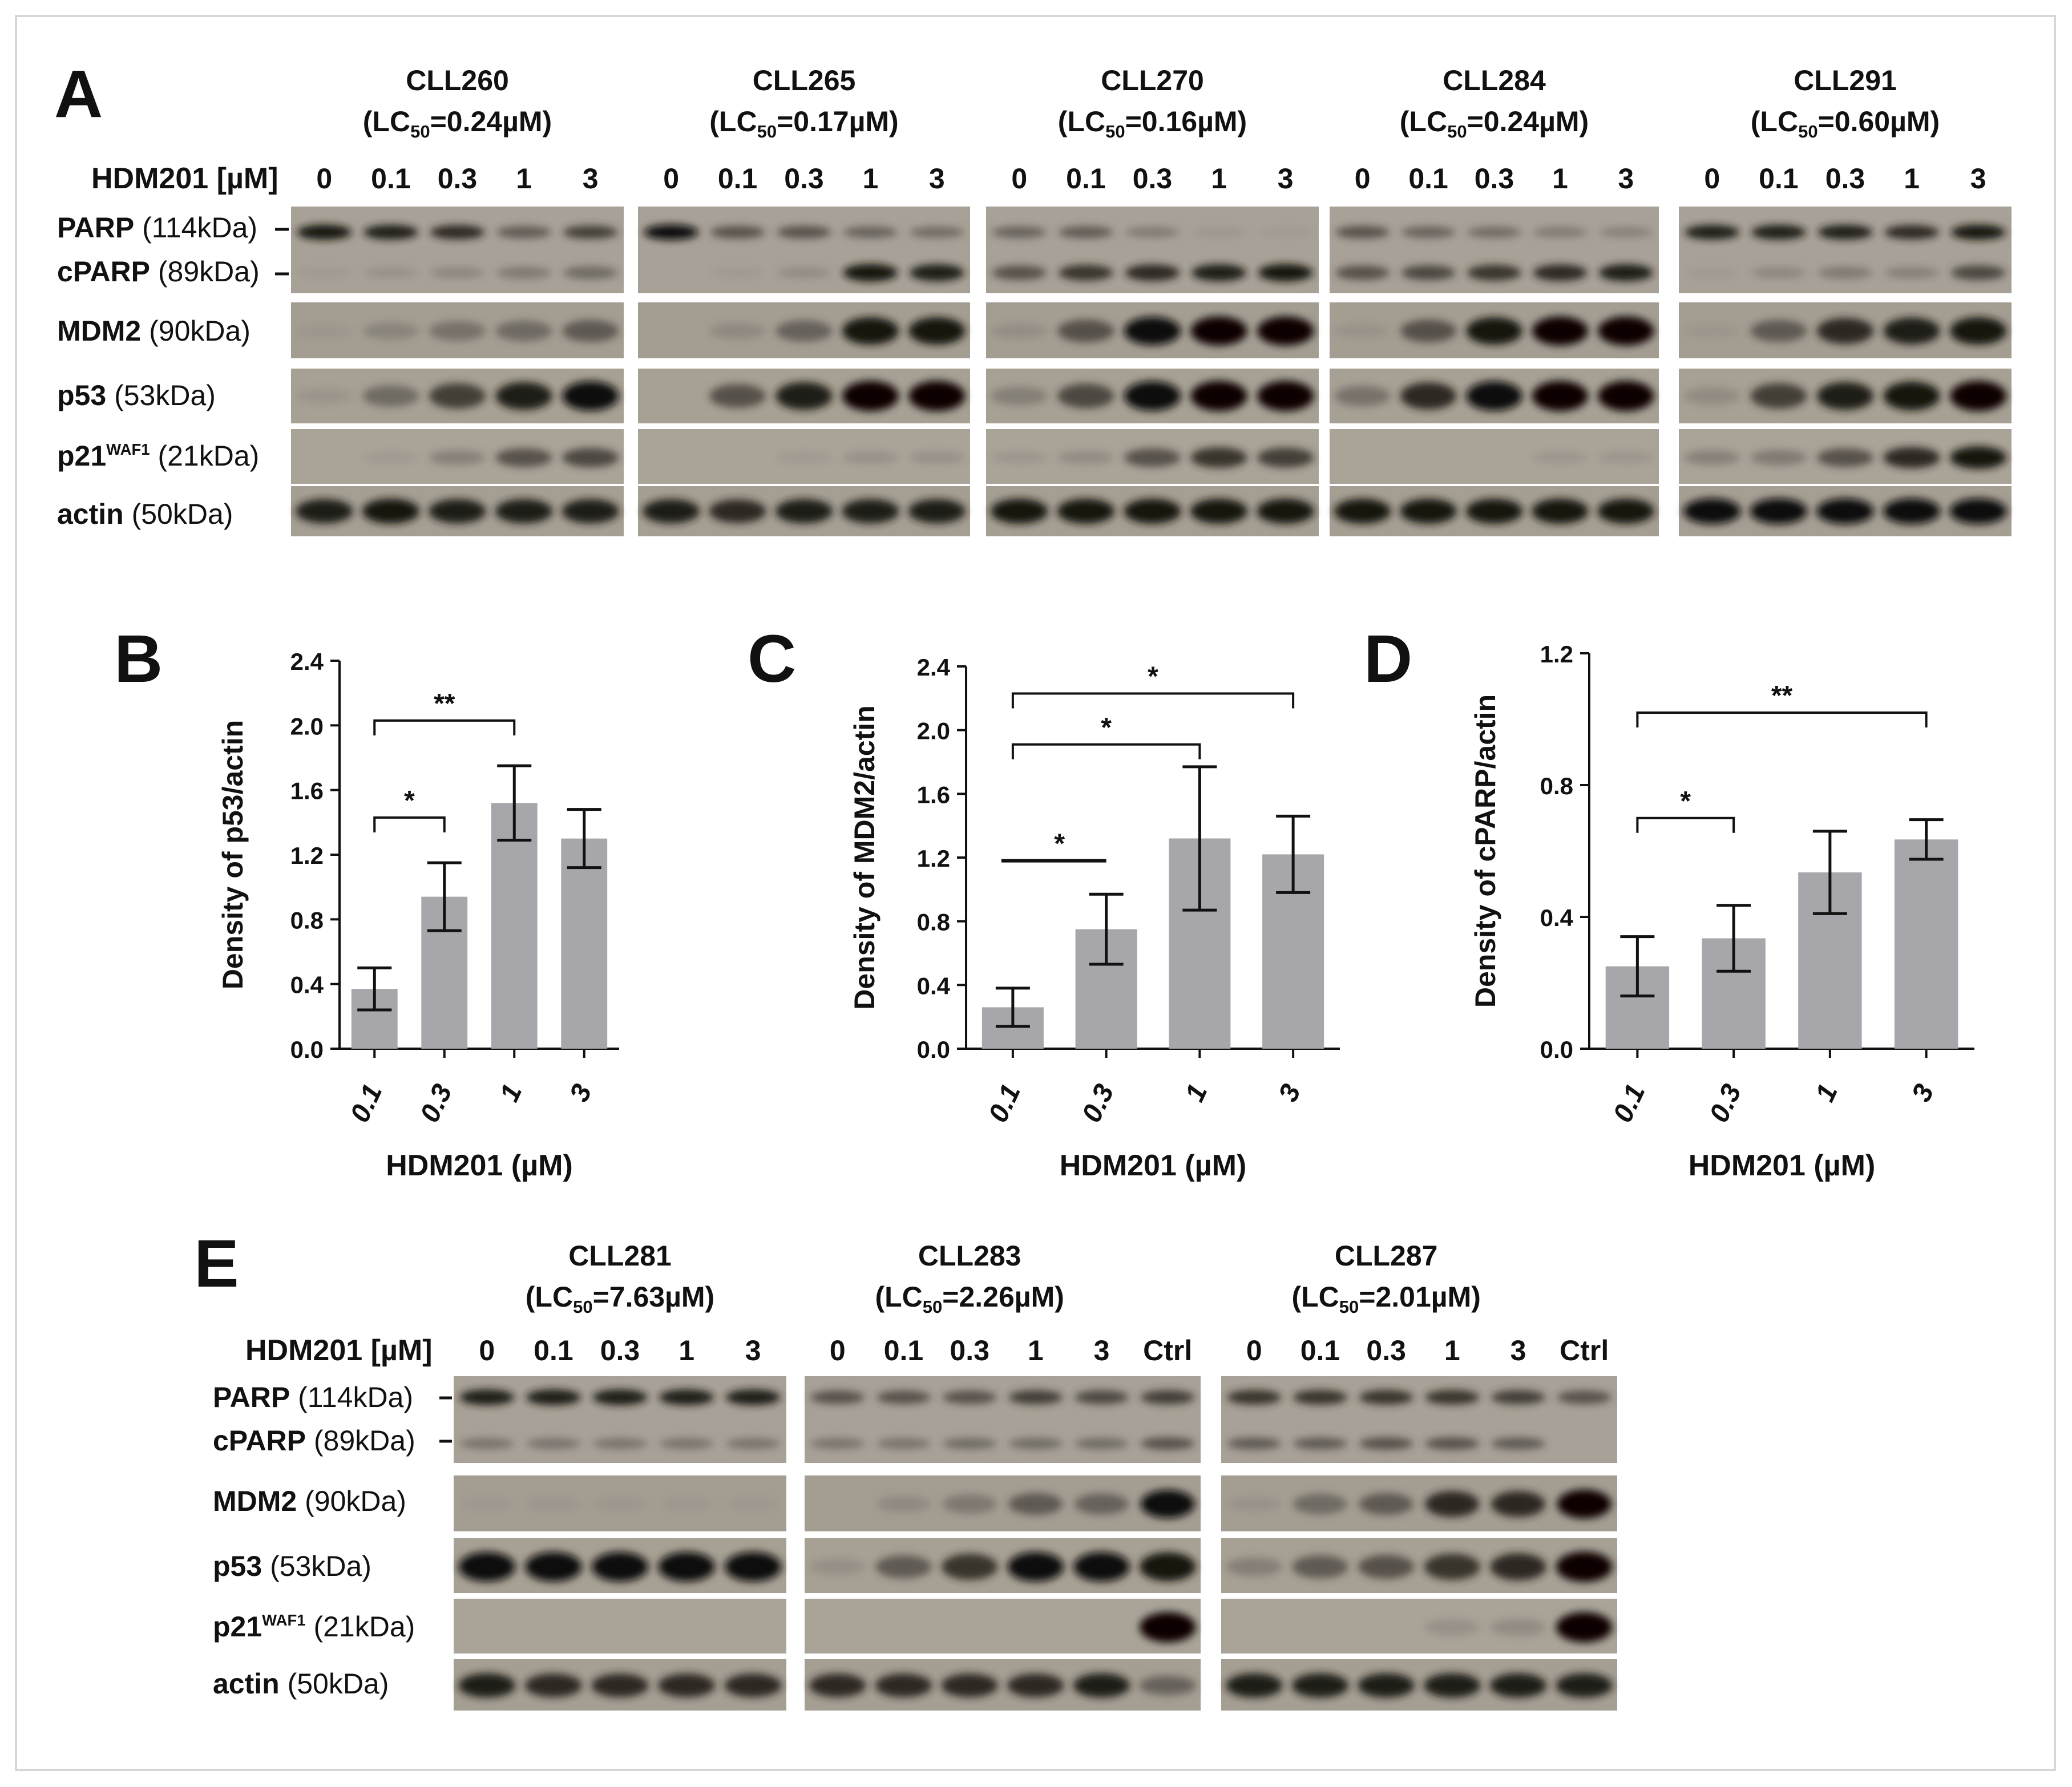 The image size is (2072, 1787). I want to click on marker-name: cPARP, so click(103, 272).